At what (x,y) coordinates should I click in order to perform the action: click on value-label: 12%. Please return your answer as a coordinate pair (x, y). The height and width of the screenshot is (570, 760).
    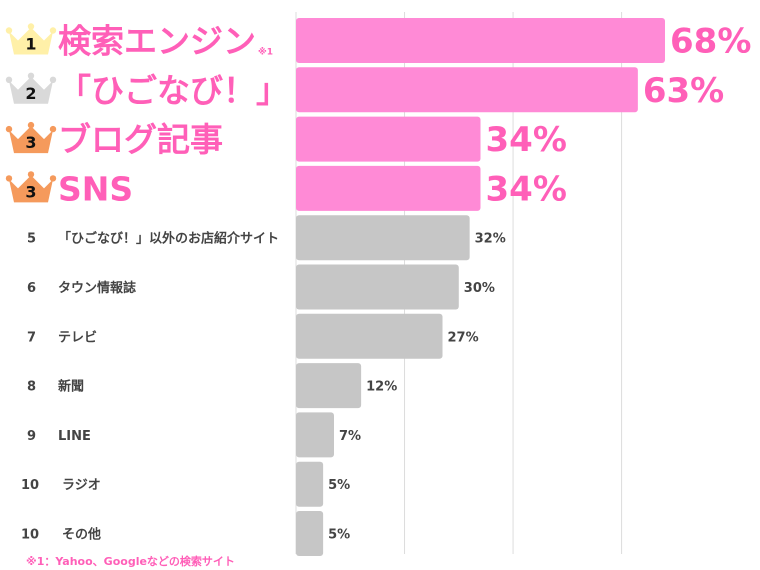
    Looking at the image, I should click on (381, 387).